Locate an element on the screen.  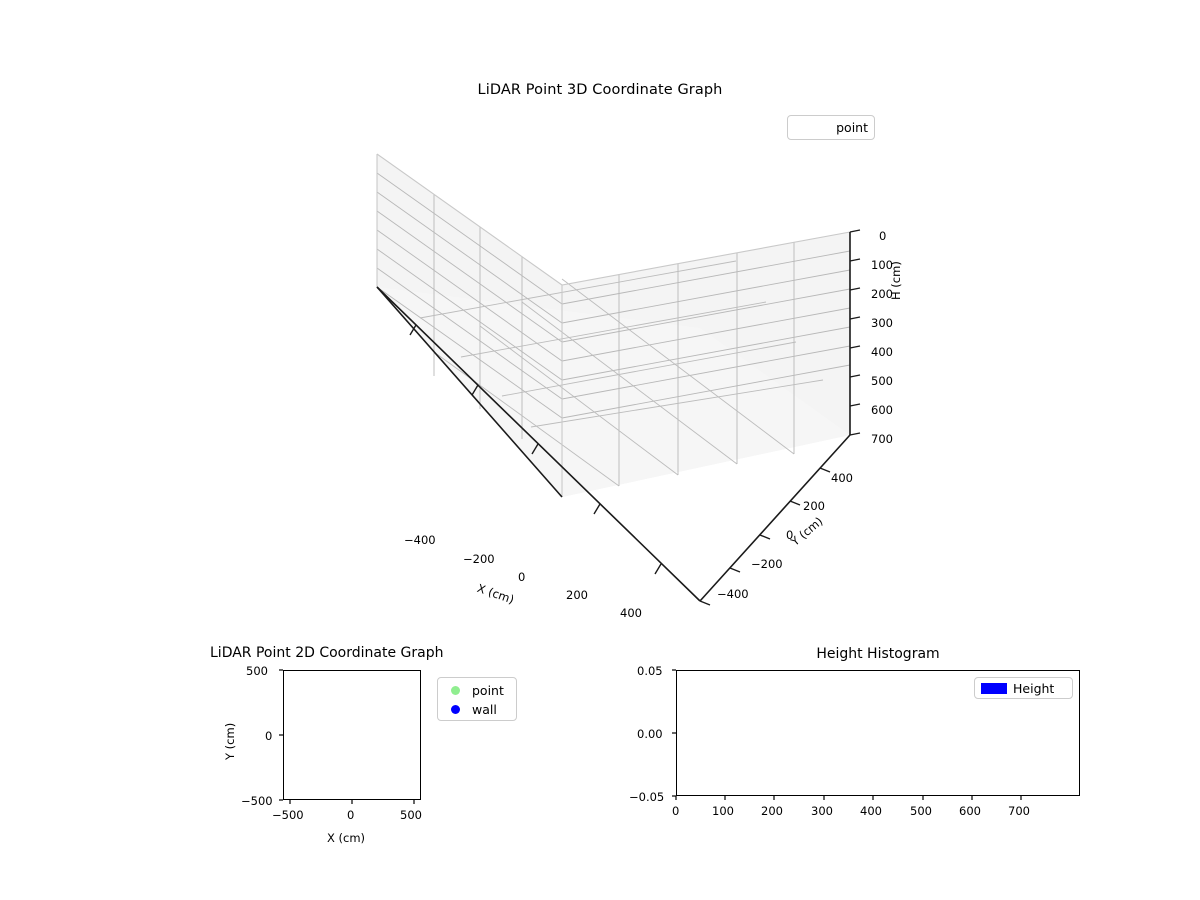
plot2d-yaxis-label: Y (cm) is located at coordinates (230, 741).